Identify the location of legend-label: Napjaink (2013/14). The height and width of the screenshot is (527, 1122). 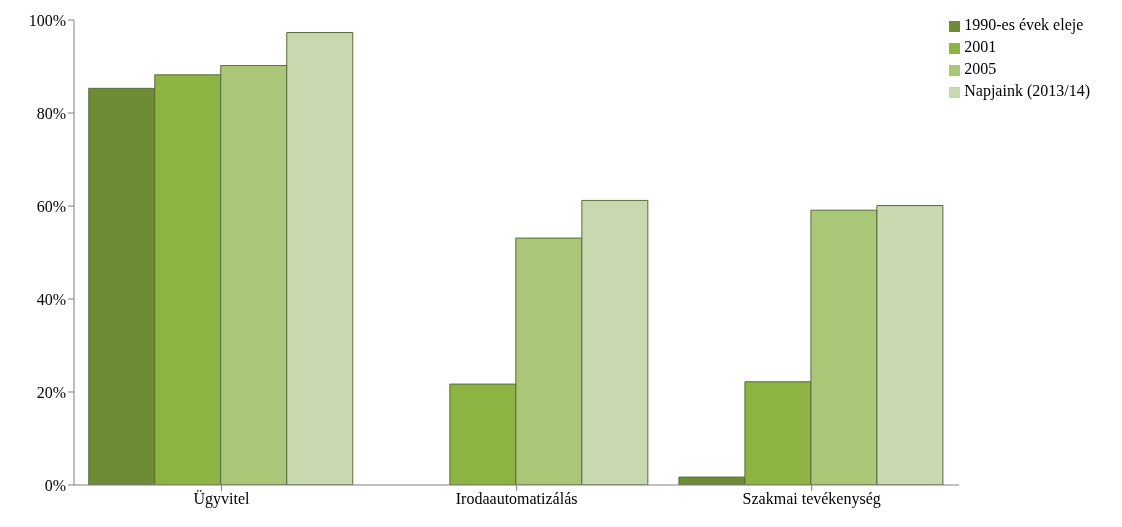
(1027, 90).